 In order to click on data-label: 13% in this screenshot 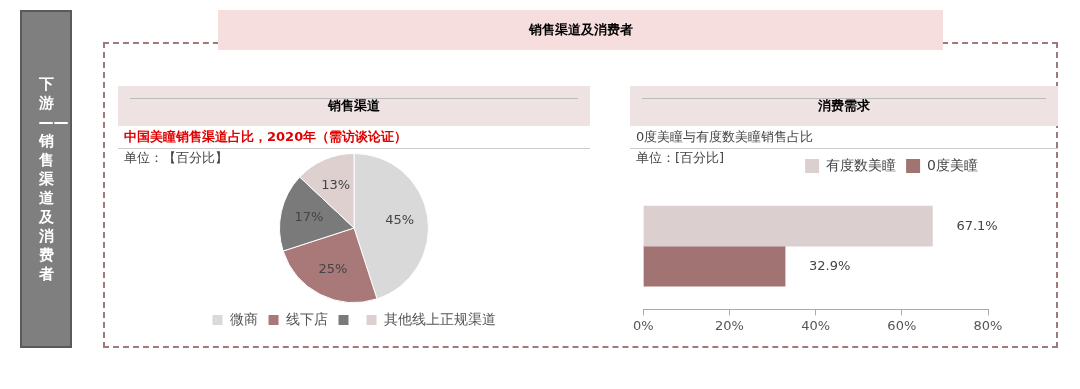, I will do `click(336, 184)`.